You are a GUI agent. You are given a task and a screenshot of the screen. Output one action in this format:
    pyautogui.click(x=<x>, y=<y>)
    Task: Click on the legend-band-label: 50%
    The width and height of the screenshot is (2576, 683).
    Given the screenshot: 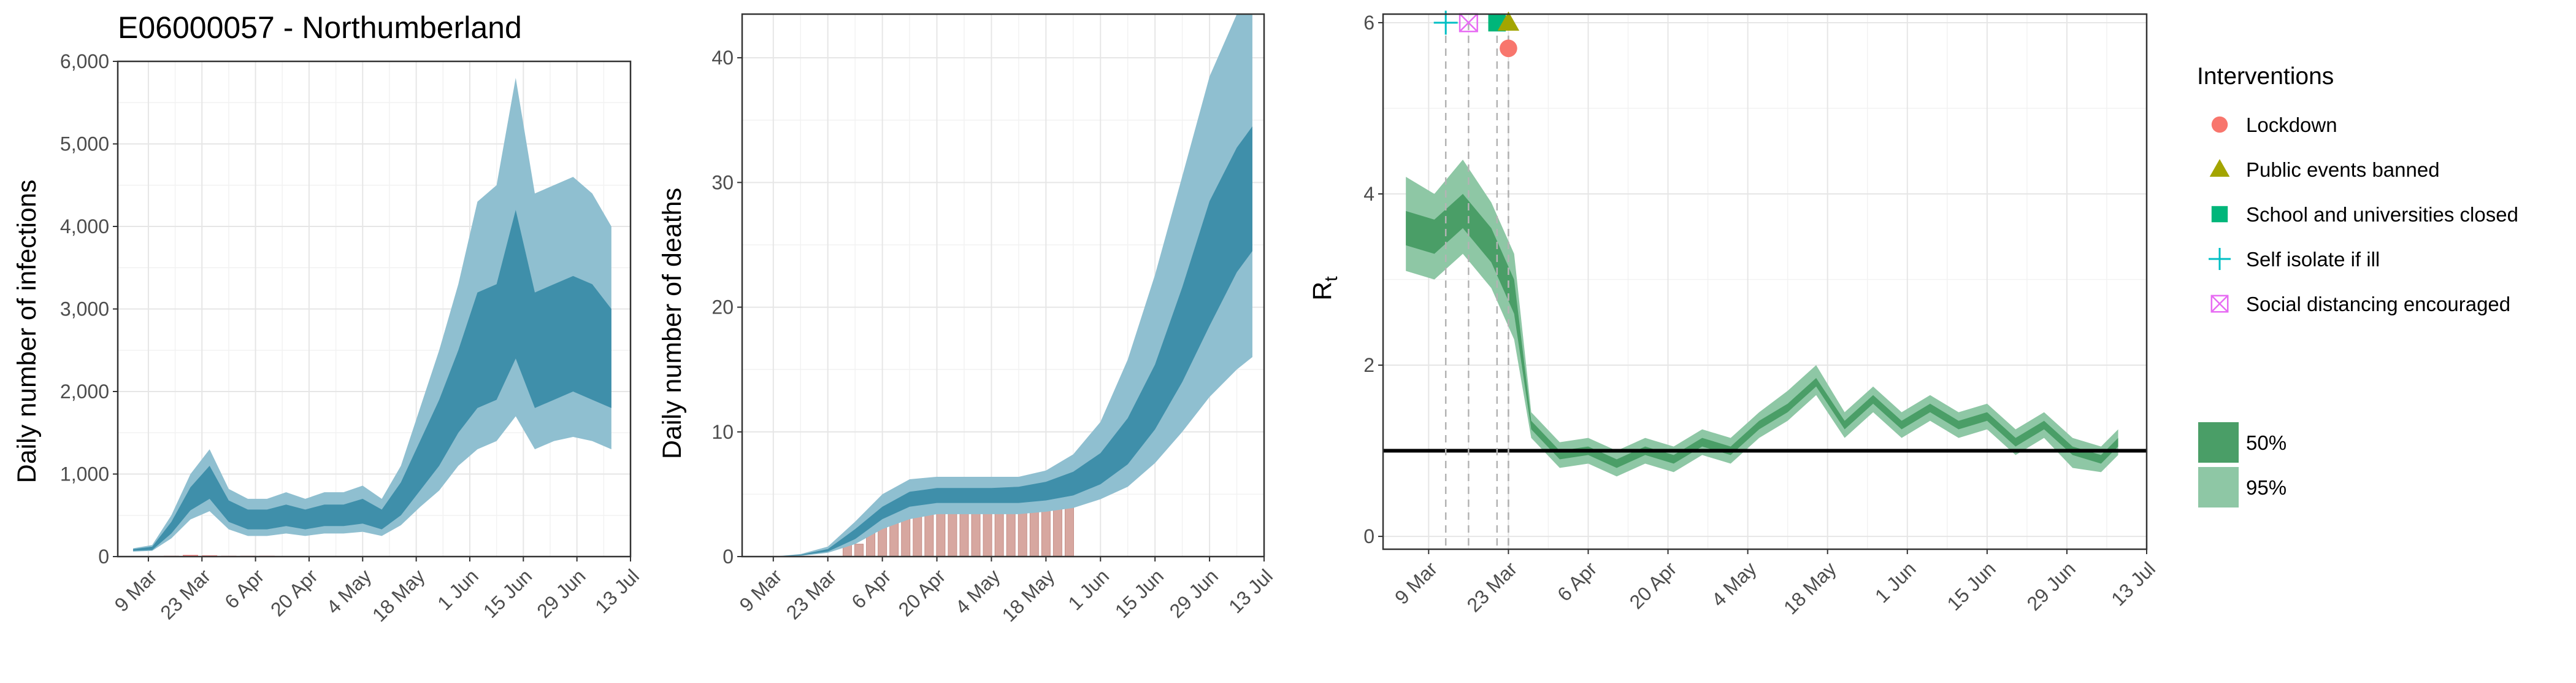 What is the action you would take?
    pyautogui.click(x=2266, y=443)
    